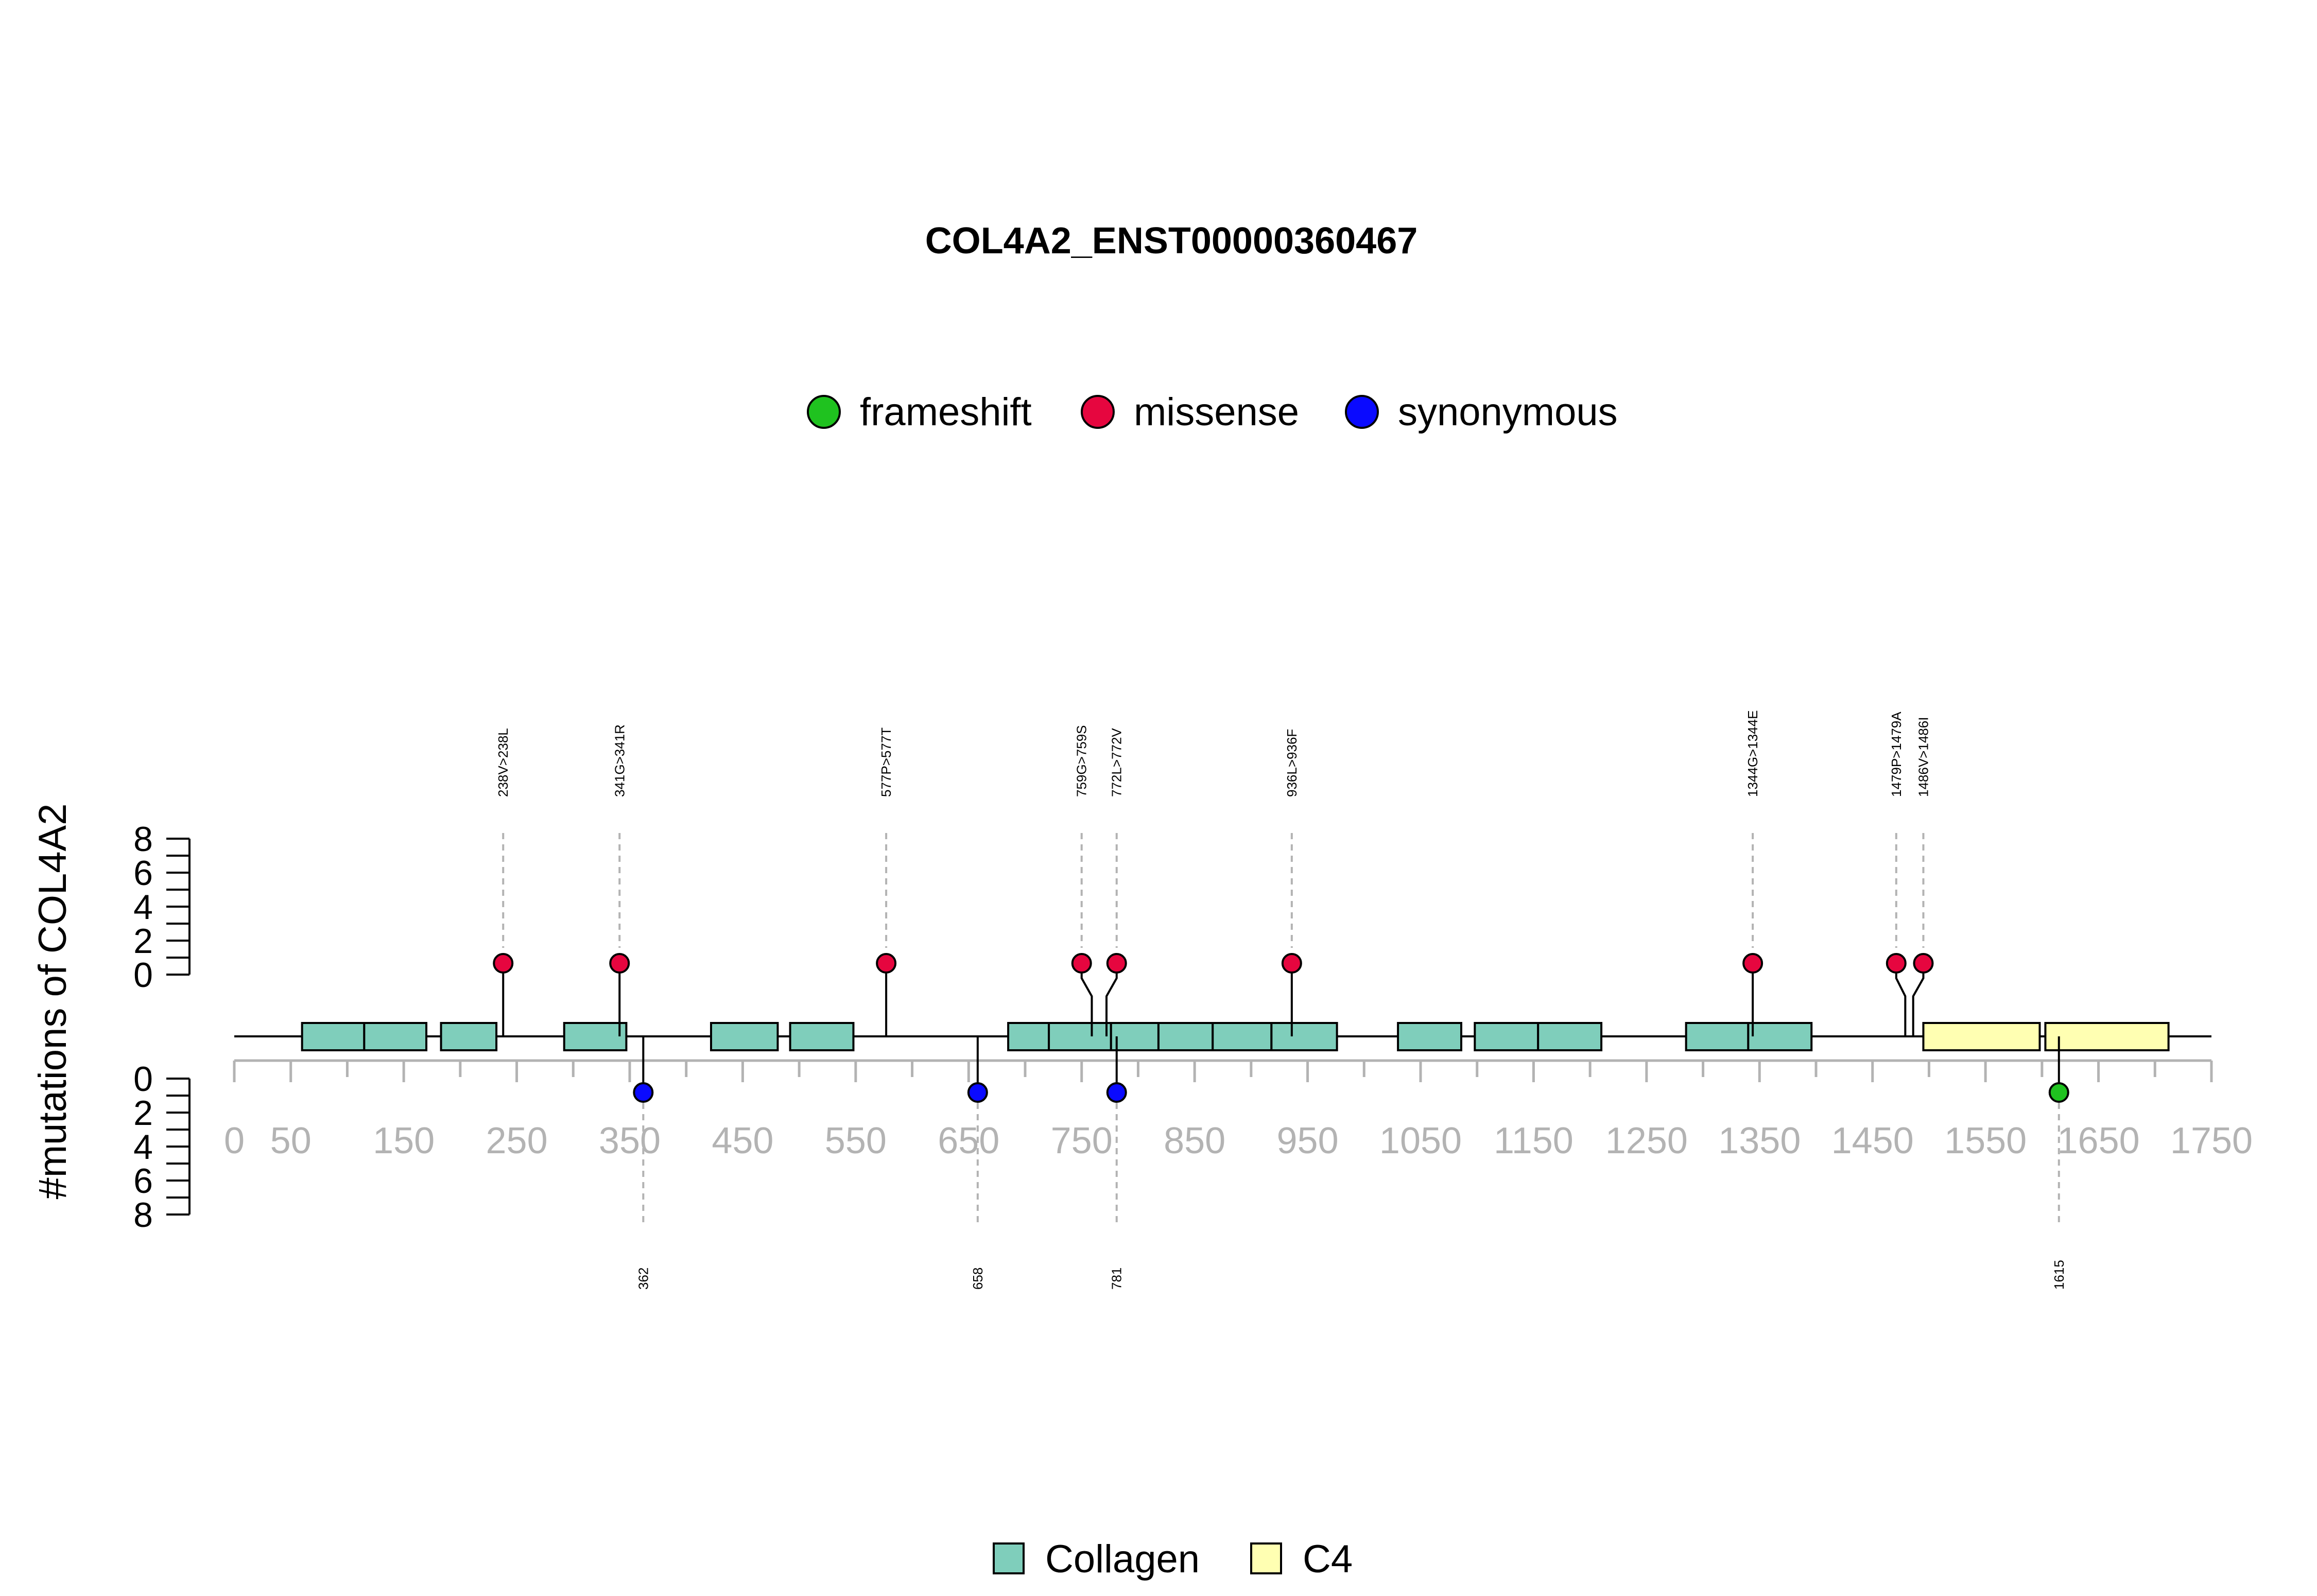  What do you see at coordinates (1328, 1559) in the screenshot?
I see `legend-label-c4: C4` at bounding box center [1328, 1559].